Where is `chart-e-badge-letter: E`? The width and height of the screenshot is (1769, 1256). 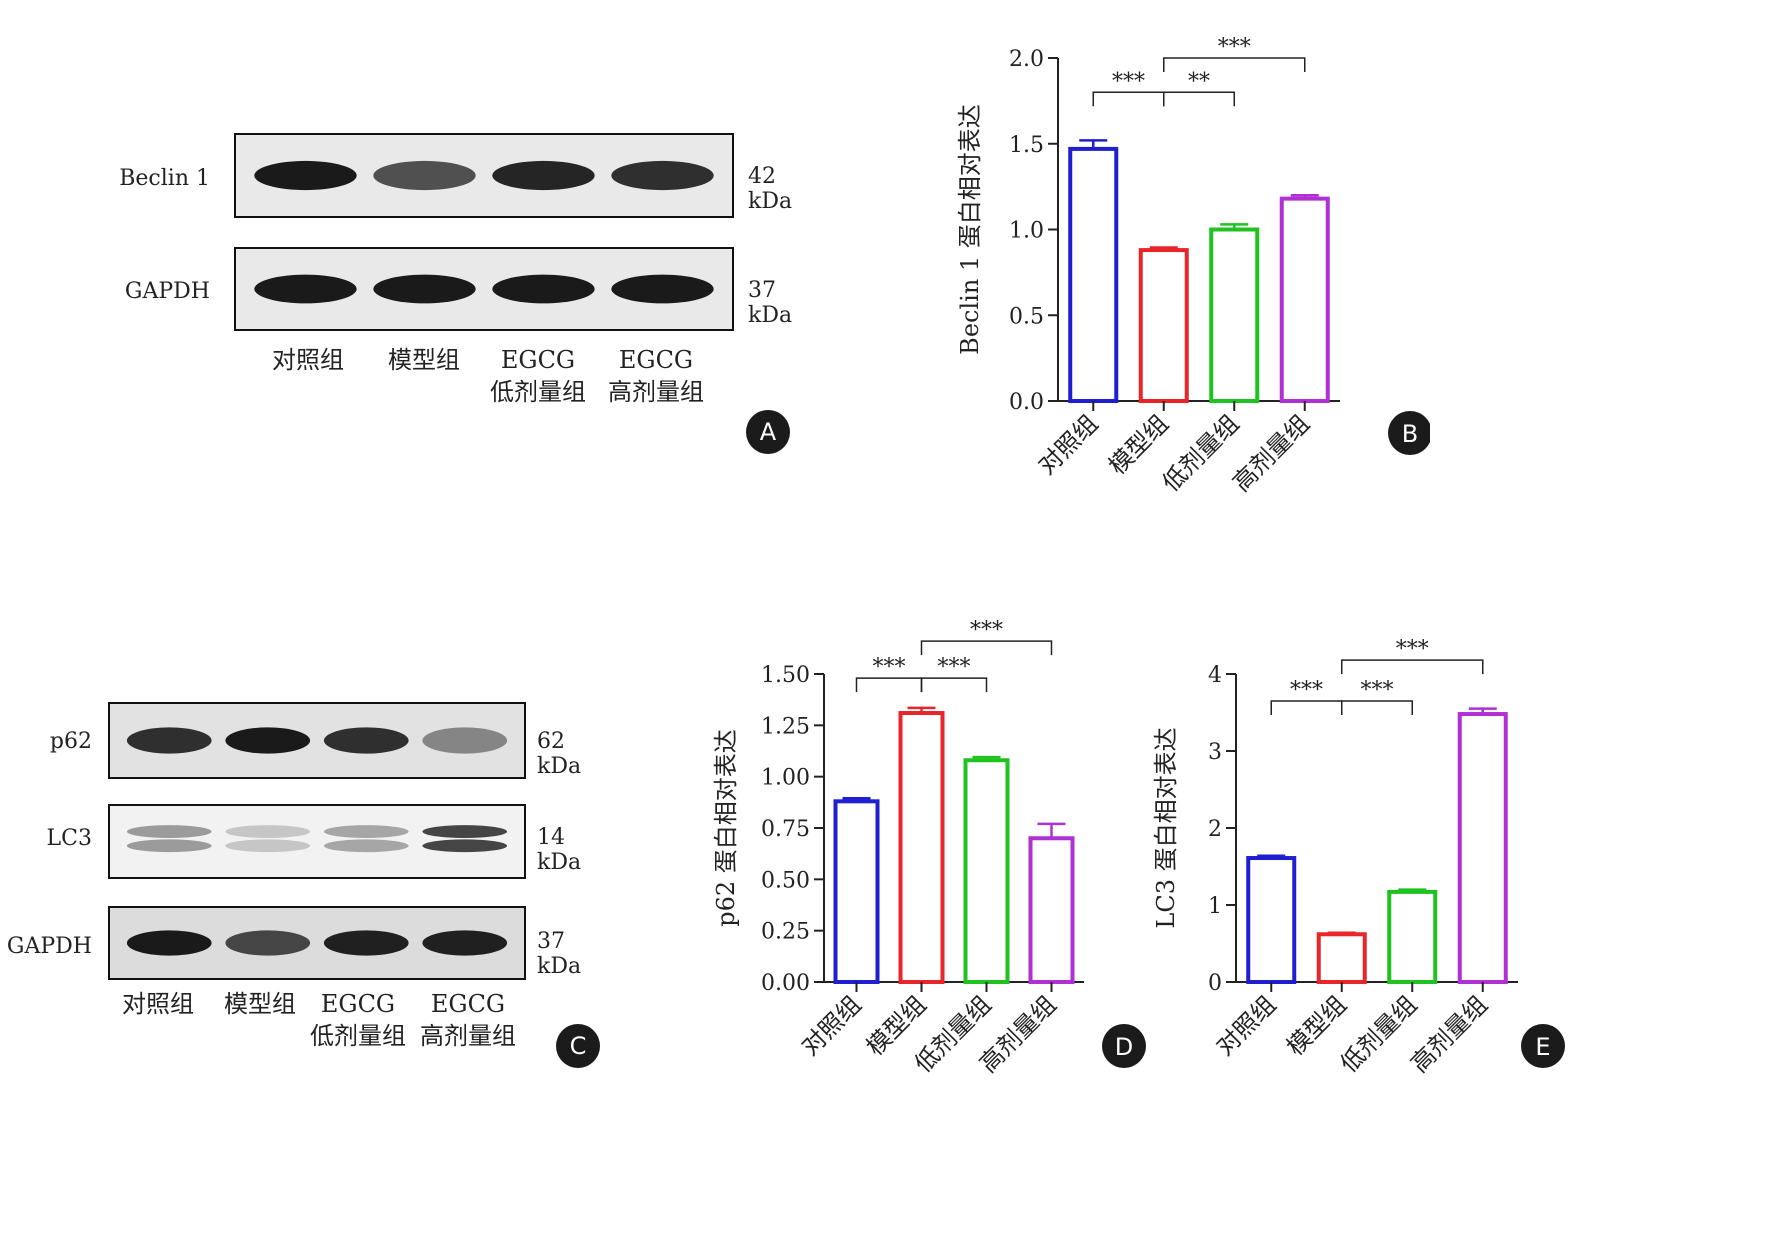
chart-e-badge-letter: E is located at coordinates (1542, 1047).